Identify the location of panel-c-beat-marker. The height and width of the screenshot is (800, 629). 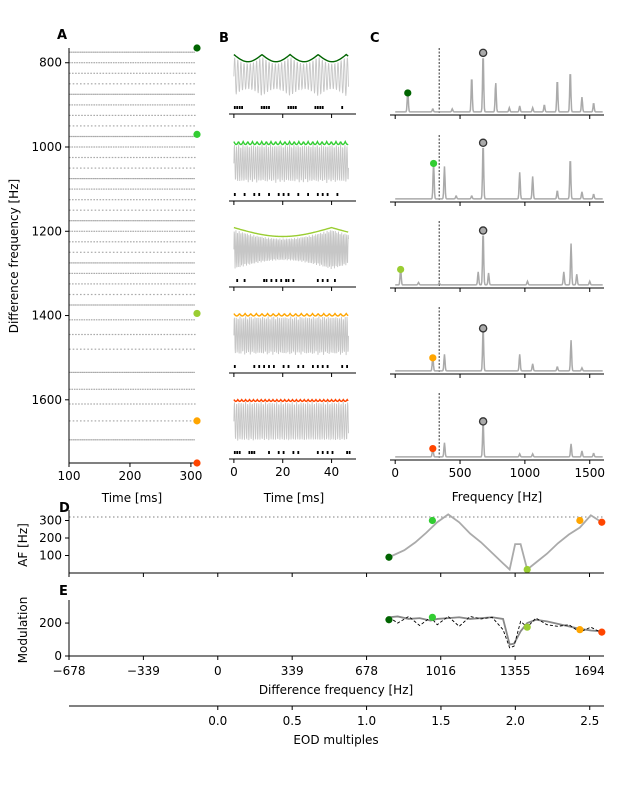
(433, 358).